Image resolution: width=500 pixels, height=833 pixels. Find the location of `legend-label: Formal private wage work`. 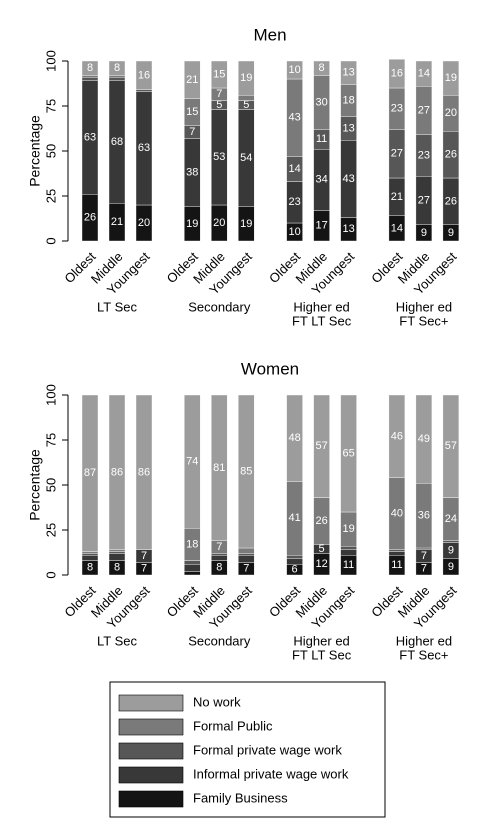

legend-label: Formal private wage work is located at coordinates (267, 749).